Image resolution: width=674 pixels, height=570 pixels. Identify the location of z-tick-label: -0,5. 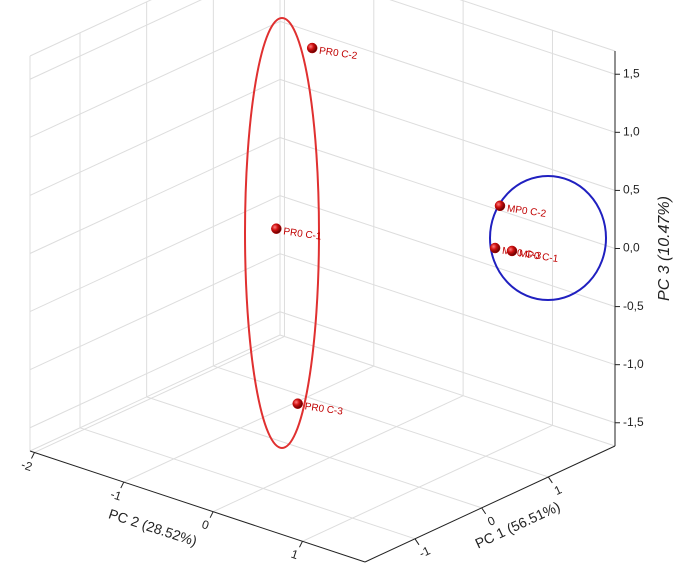
(633, 306).